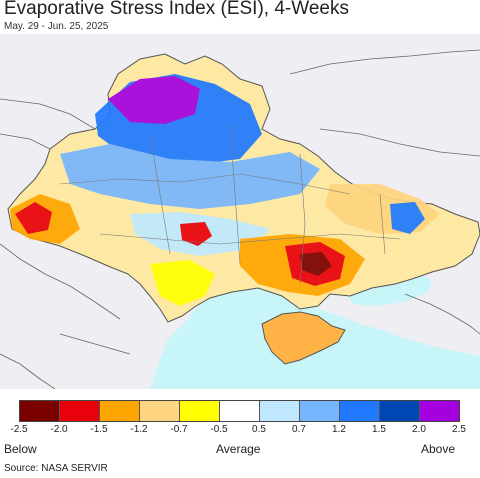 The image size is (480, 478). What do you see at coordinates (459, 429) in the screenshot?
I see `legend-tick: 2.5` at bounding box center [459, 429].